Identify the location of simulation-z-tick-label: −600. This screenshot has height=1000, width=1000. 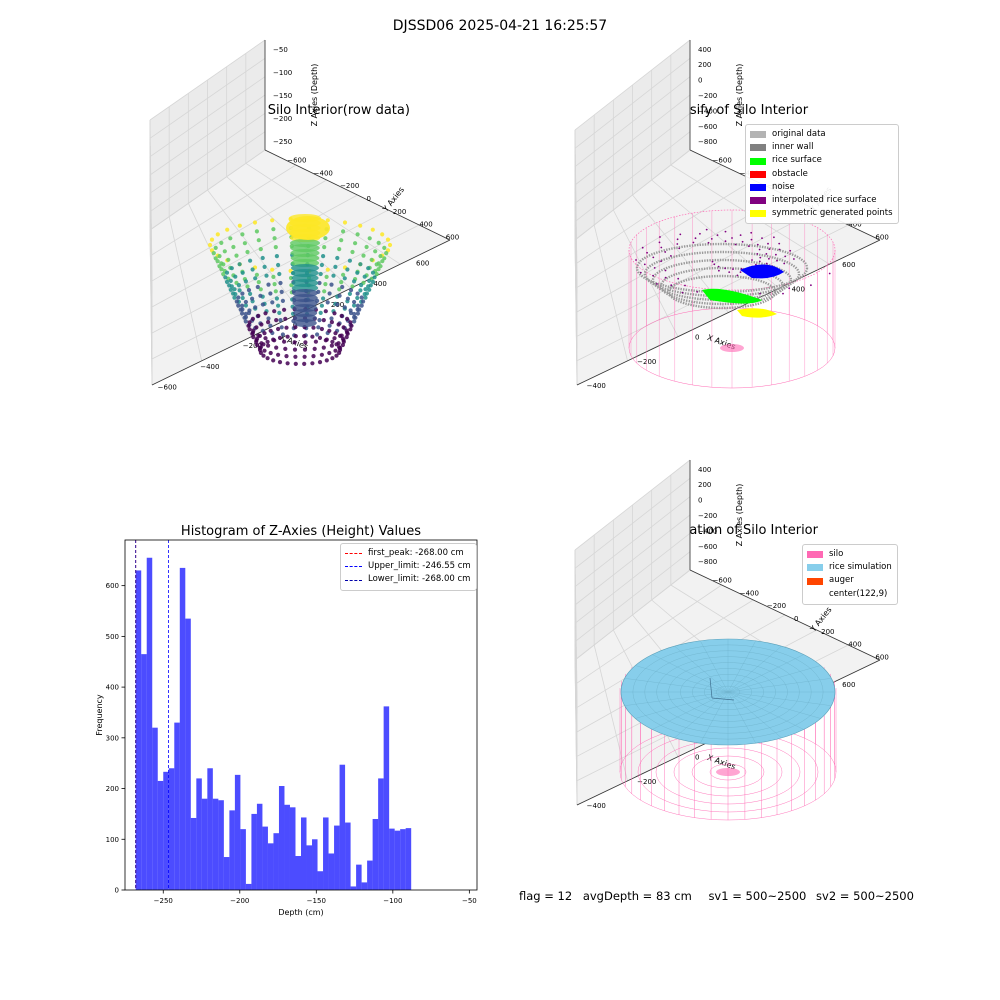
(707, 547).